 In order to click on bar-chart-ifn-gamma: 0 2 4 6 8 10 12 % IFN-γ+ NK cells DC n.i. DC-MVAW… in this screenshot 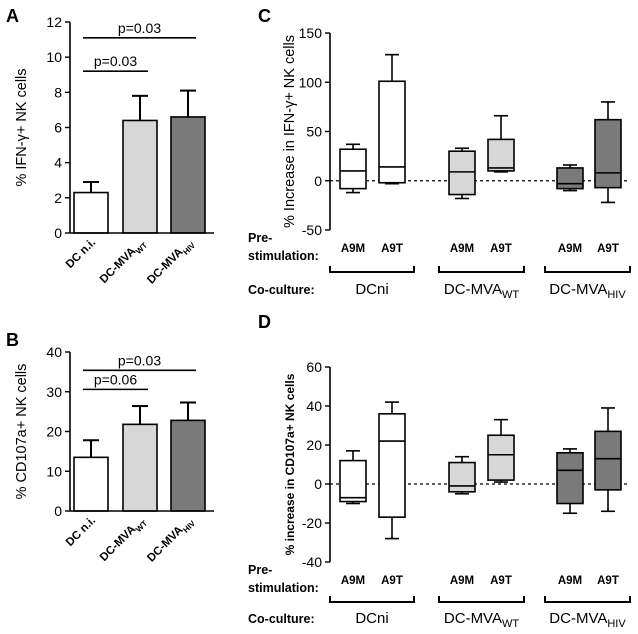, I will do `click(114, 151)`.